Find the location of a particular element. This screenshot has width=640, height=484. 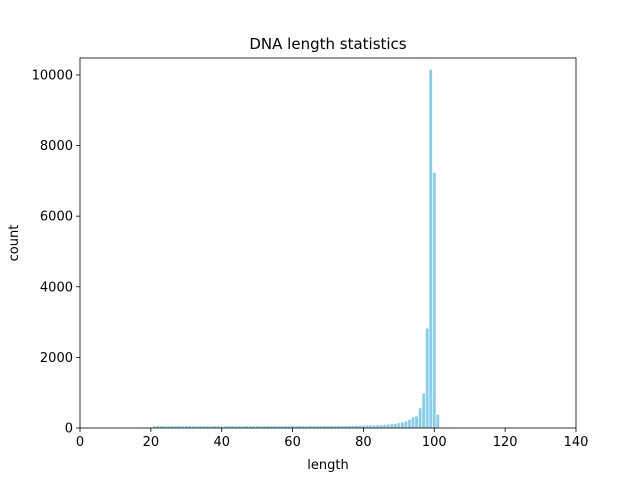

x-tick-label: 80 is located at coordinates (363, 442).